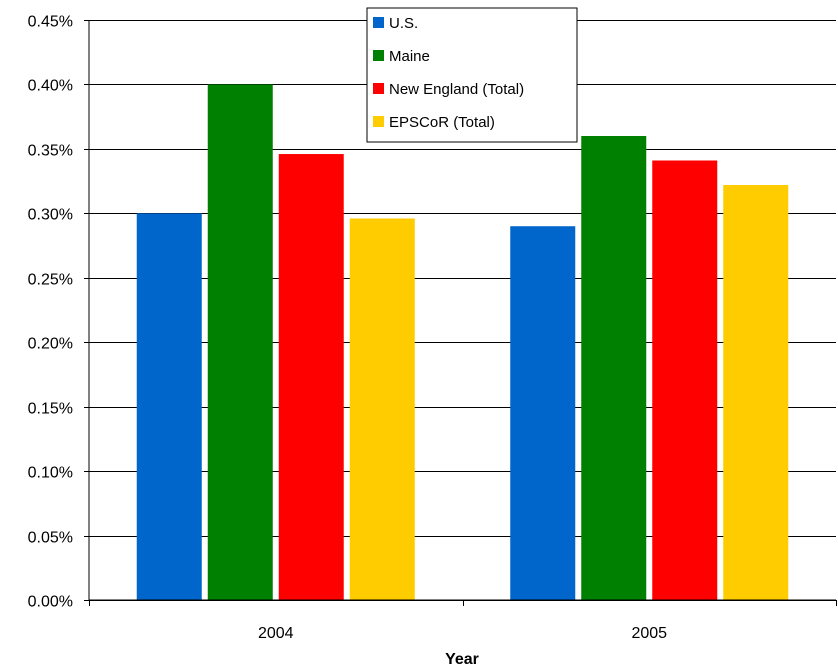 The width and height of the screenshot is (838, 669). Describe the element at coordinates (50, 86) in the screenshot. I see `y-tick-label: 0.40%` at that location.